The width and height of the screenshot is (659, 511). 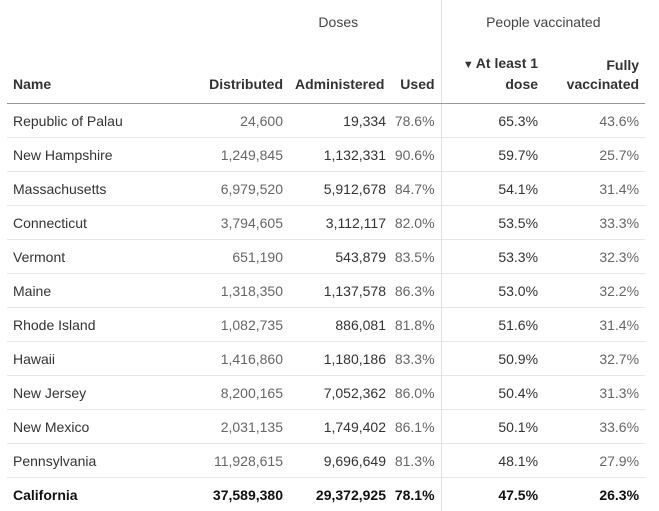 I want to click on cell-used: 84.7%, so click(x=415, y=189).